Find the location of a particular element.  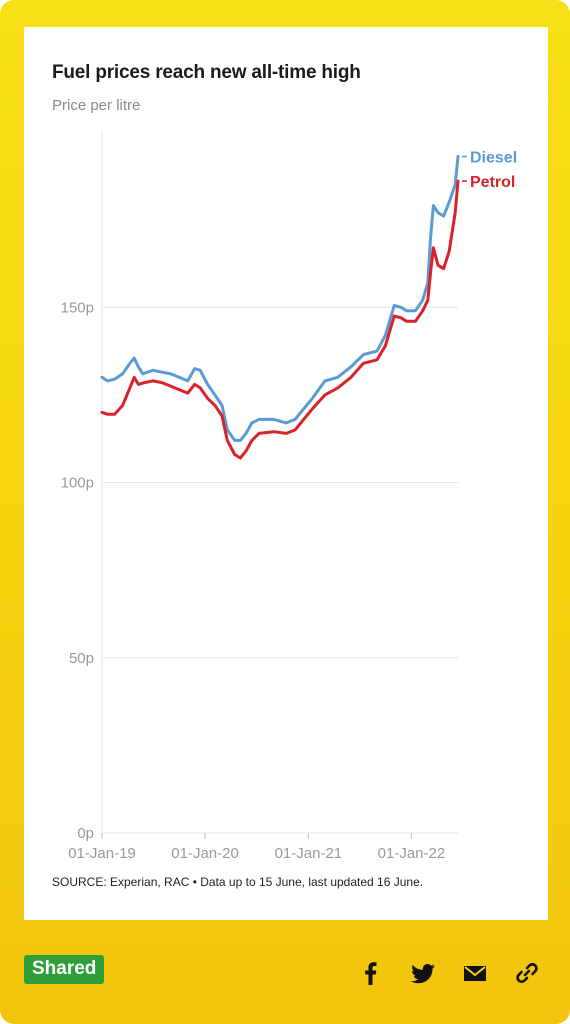

share-toolbar is located at coordinates (449, 973).